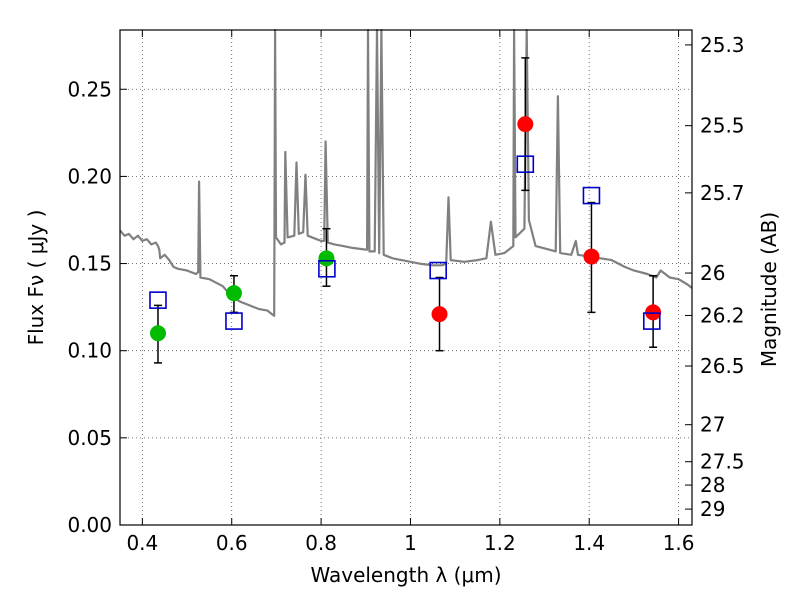 The width and height of the screenshot is (800, 600). I want to click on mag-tick-label: 26.2, so click(722, 315).